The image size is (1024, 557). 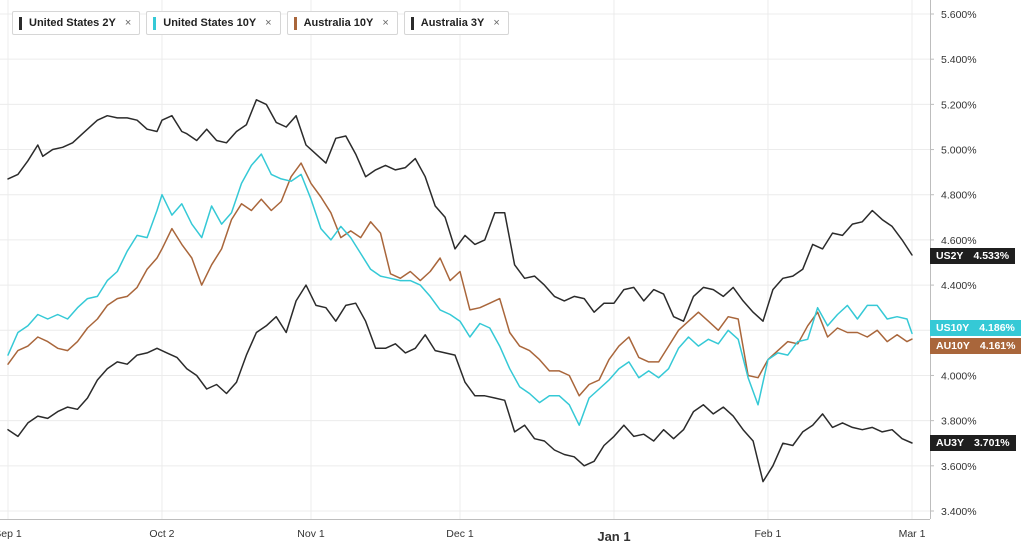 I want to click on tag-code: US2Y, so click(x=950, y=256).